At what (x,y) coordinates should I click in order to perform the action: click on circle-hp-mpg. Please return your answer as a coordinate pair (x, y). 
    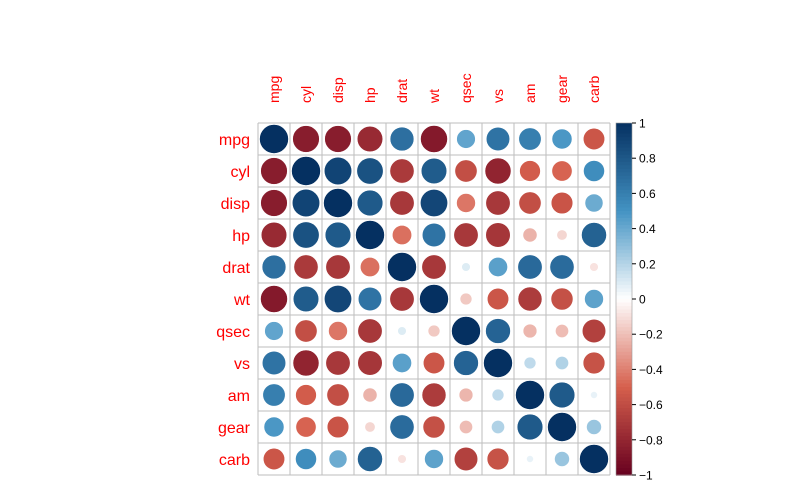
    Looking at the image, I should click on (274, 235).